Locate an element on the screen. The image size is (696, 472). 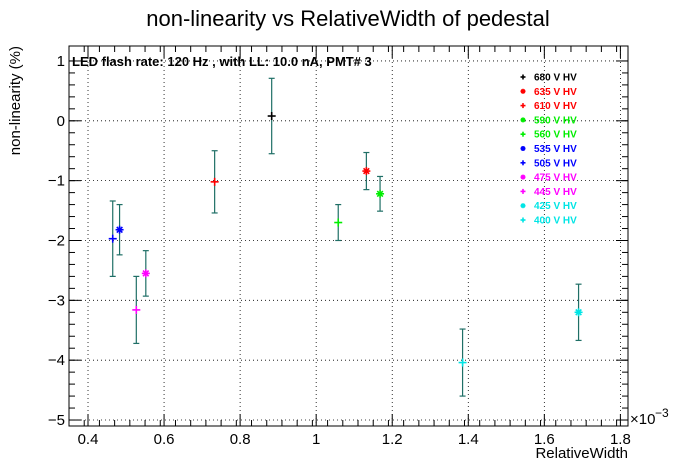
x-tick-label: 0.4 is located at coordinates (88, 439).